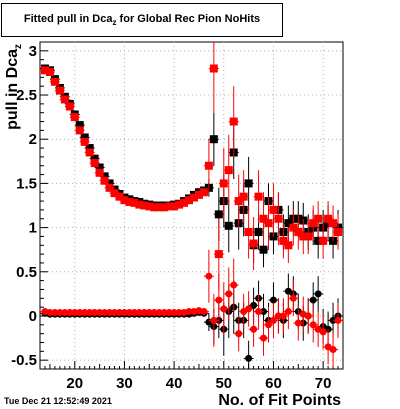  What do you see at coordinates (74, 383) in the screenshot?
I see `x-tick-label: 20` at bounding box center [74, 383].